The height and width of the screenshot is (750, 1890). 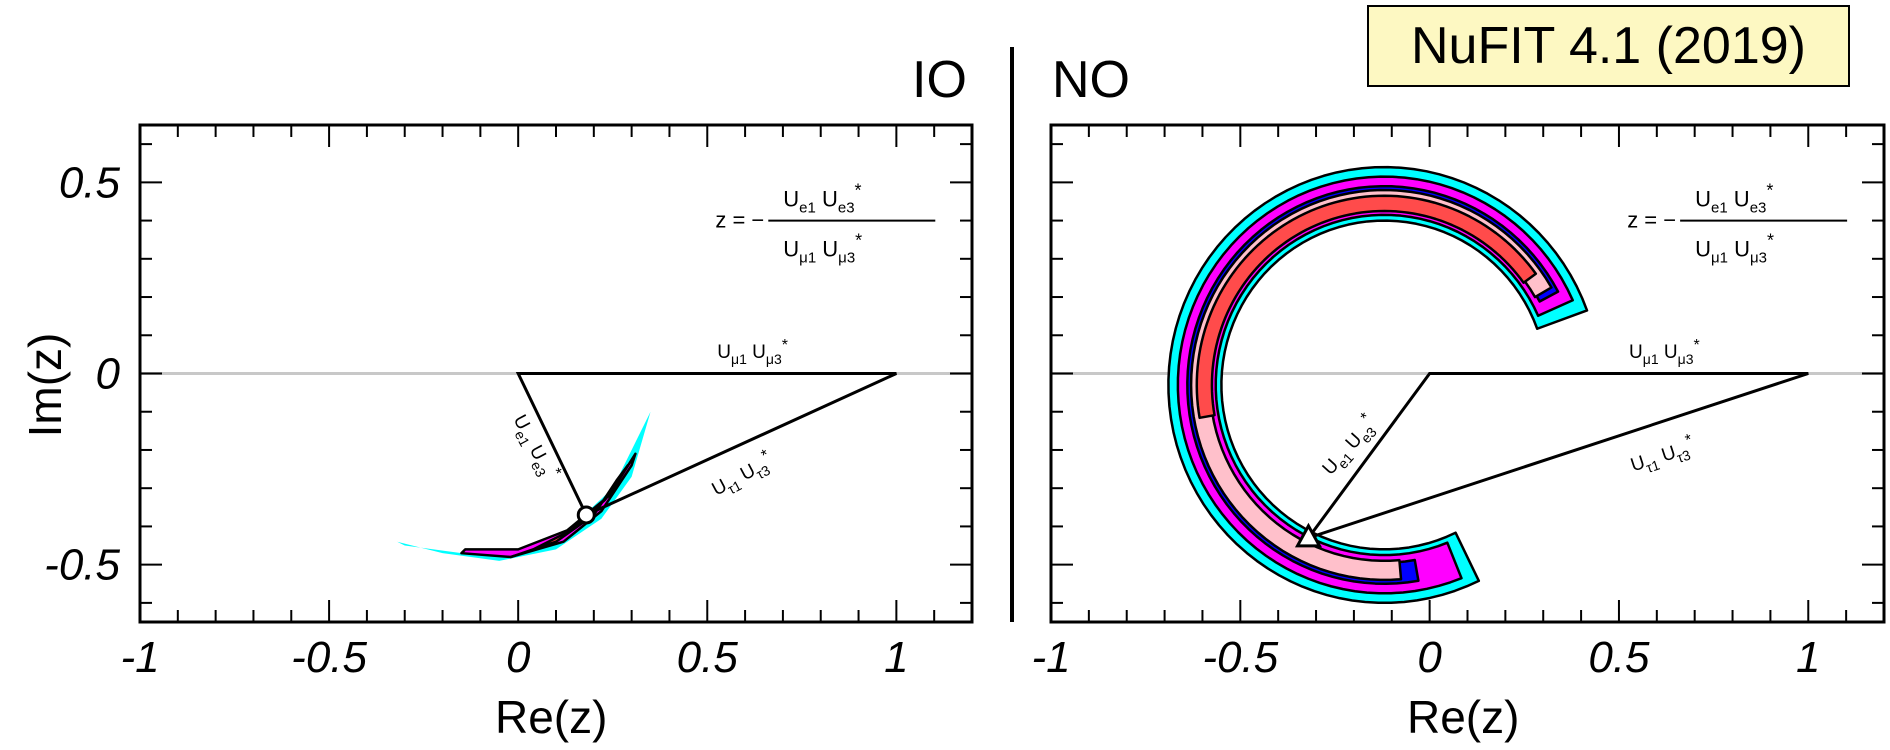 What do you see at coordinates (708, 657) in the screenshot?
I see `io-x-tick-label: 0.5` at bounding box center [708, 657].